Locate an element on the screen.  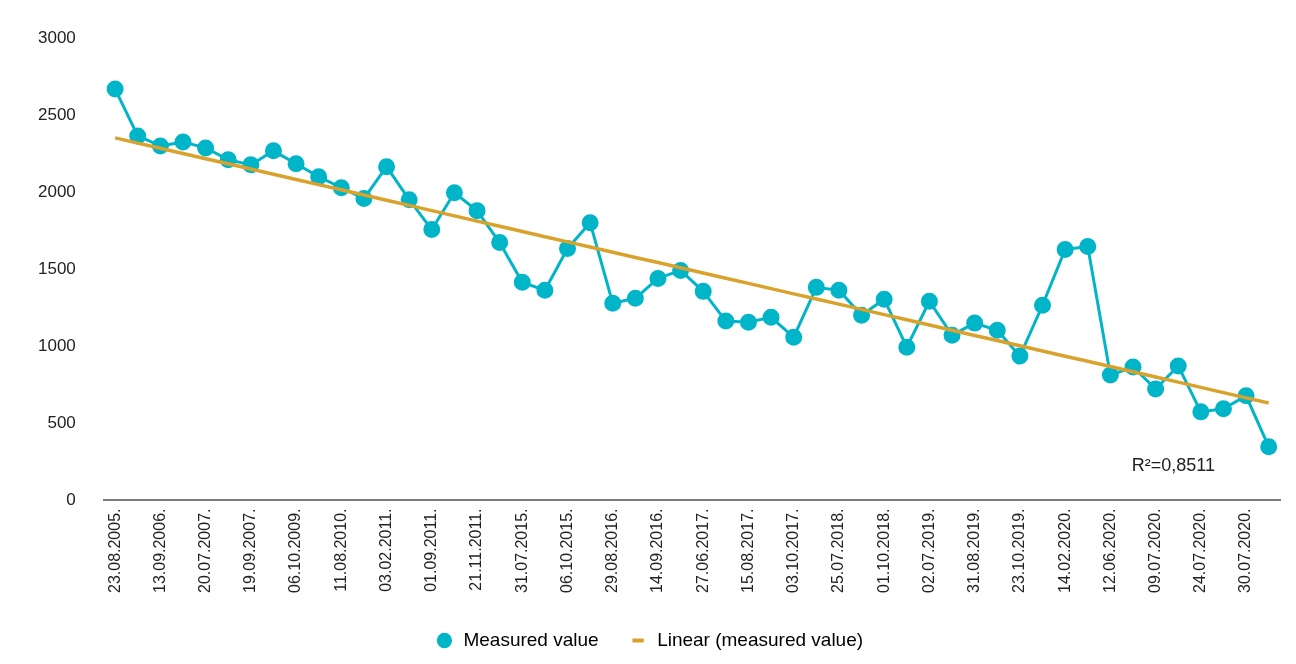
x-tick-label: 25.07.2018. is located at coordinates (838, 551).